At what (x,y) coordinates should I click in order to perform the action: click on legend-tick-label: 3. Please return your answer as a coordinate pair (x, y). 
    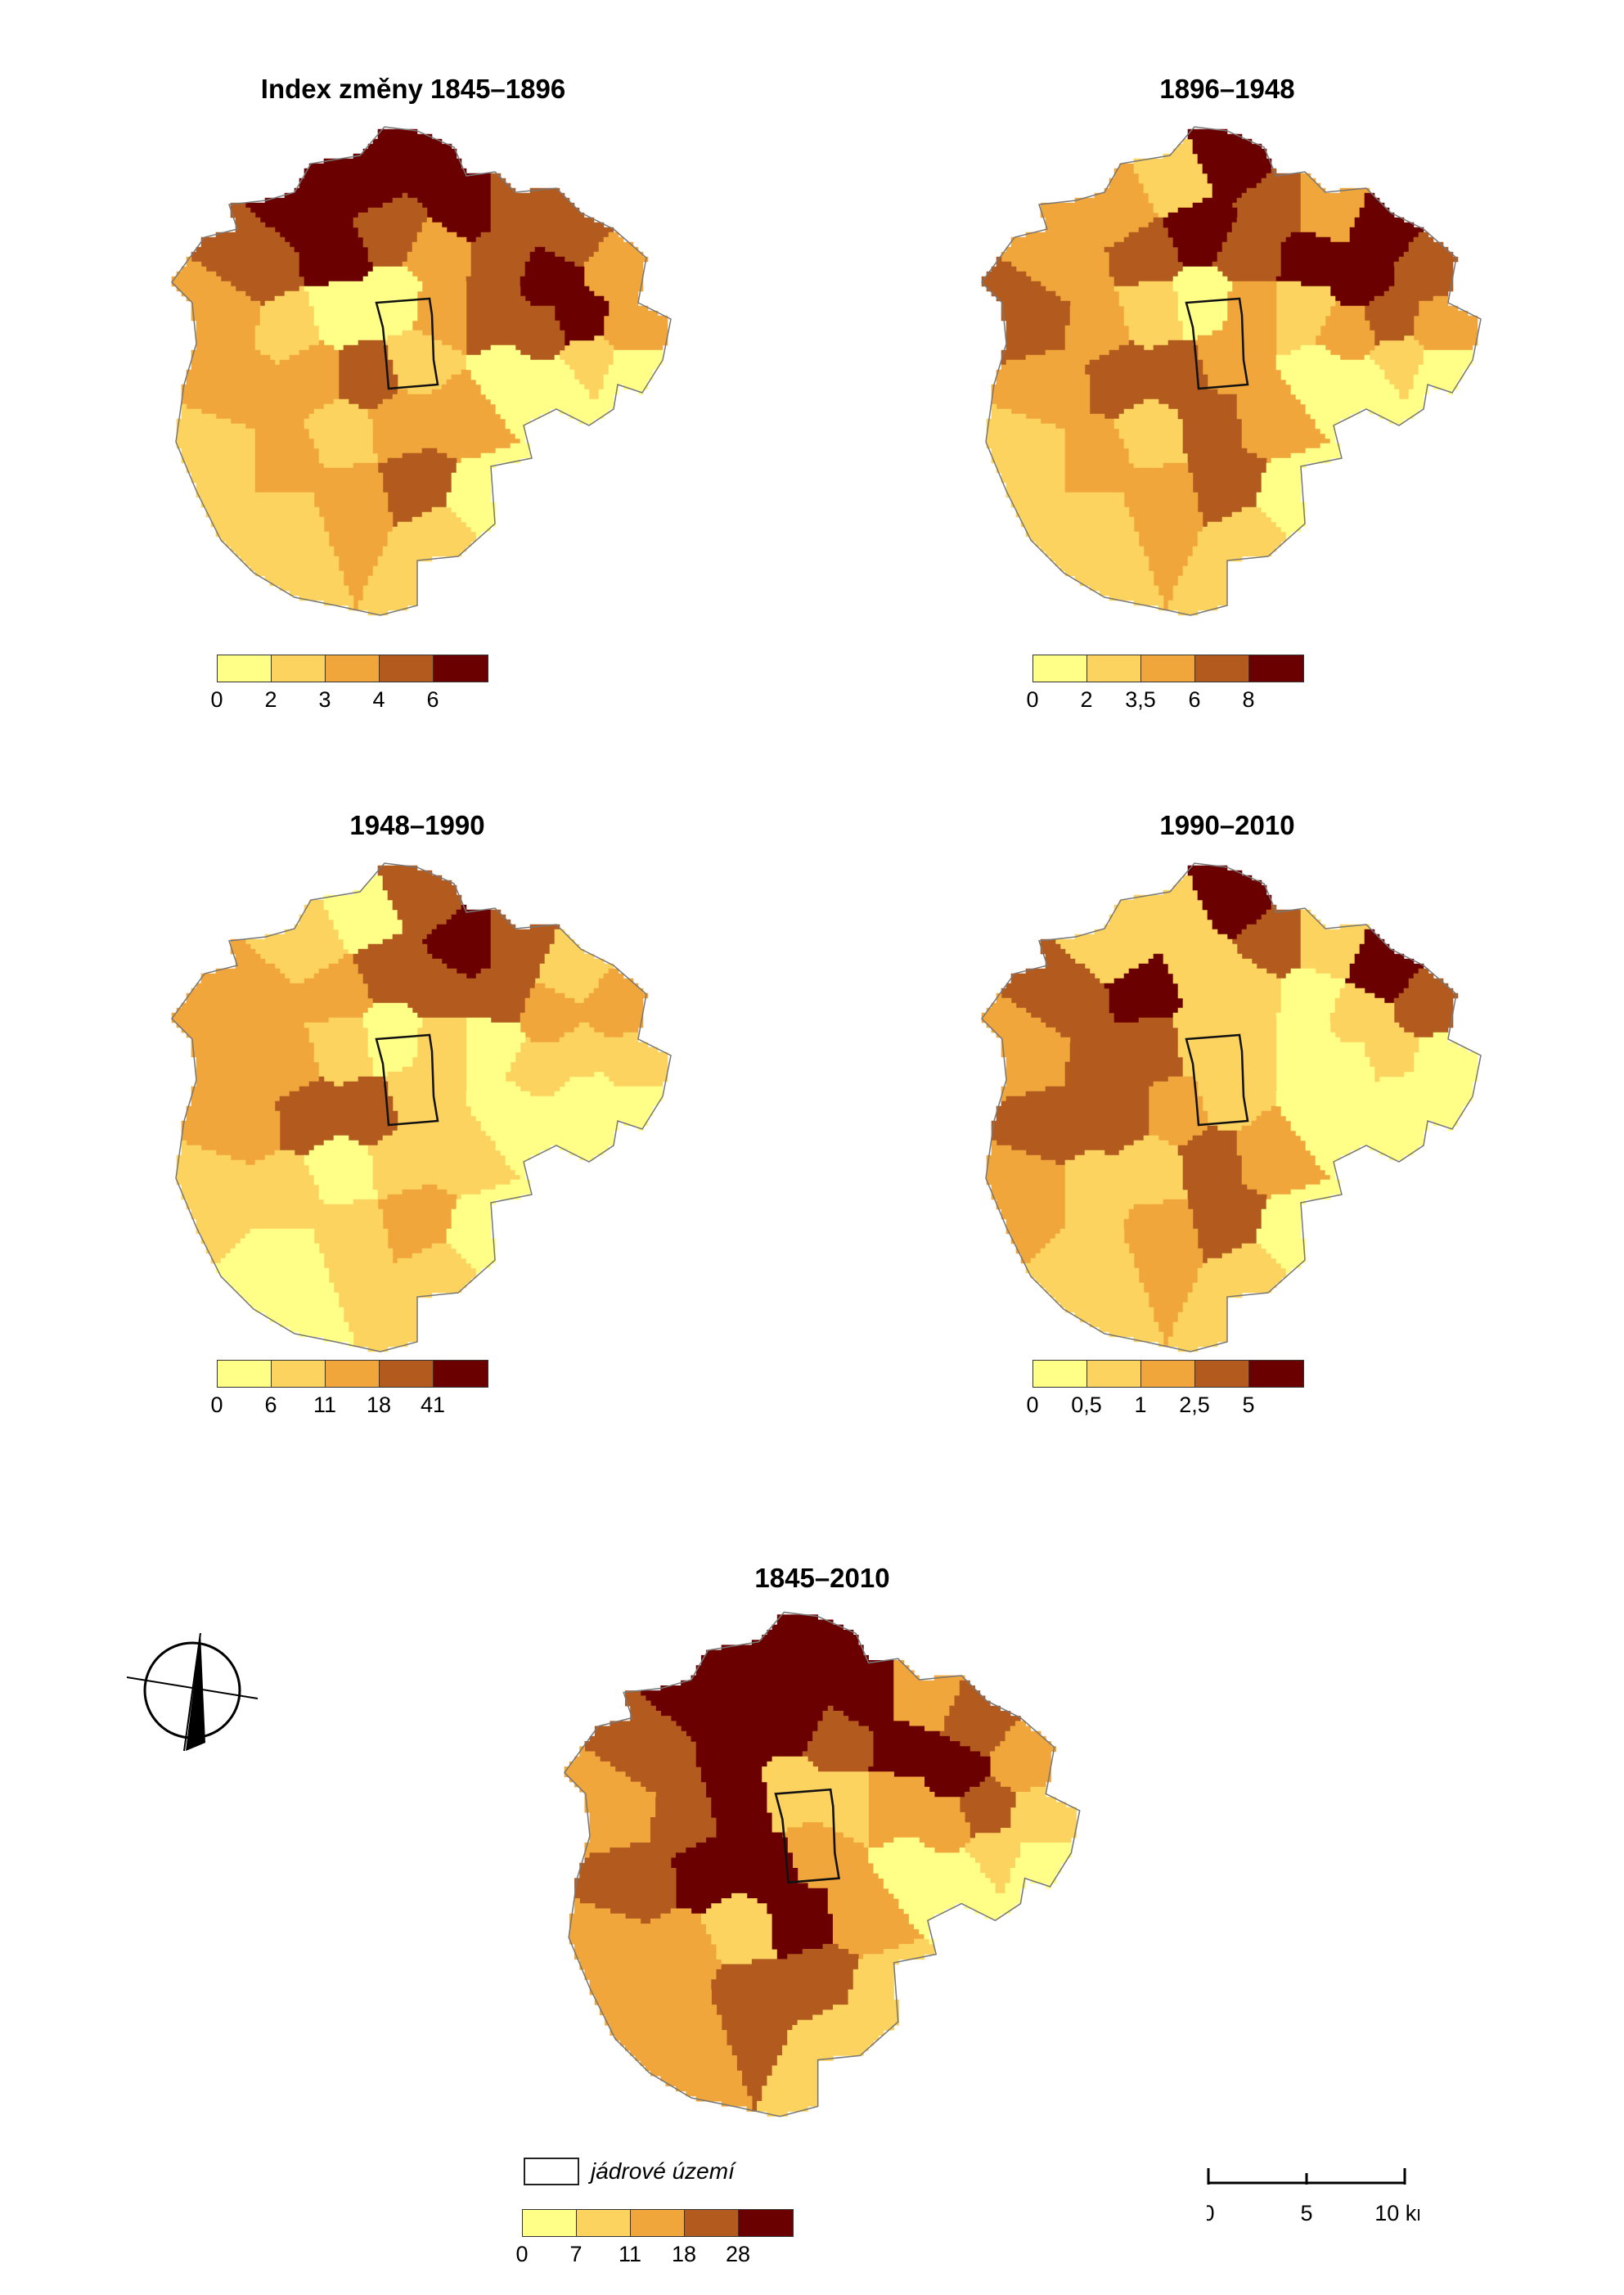
    Looking at the image, I should click on (324, 699).